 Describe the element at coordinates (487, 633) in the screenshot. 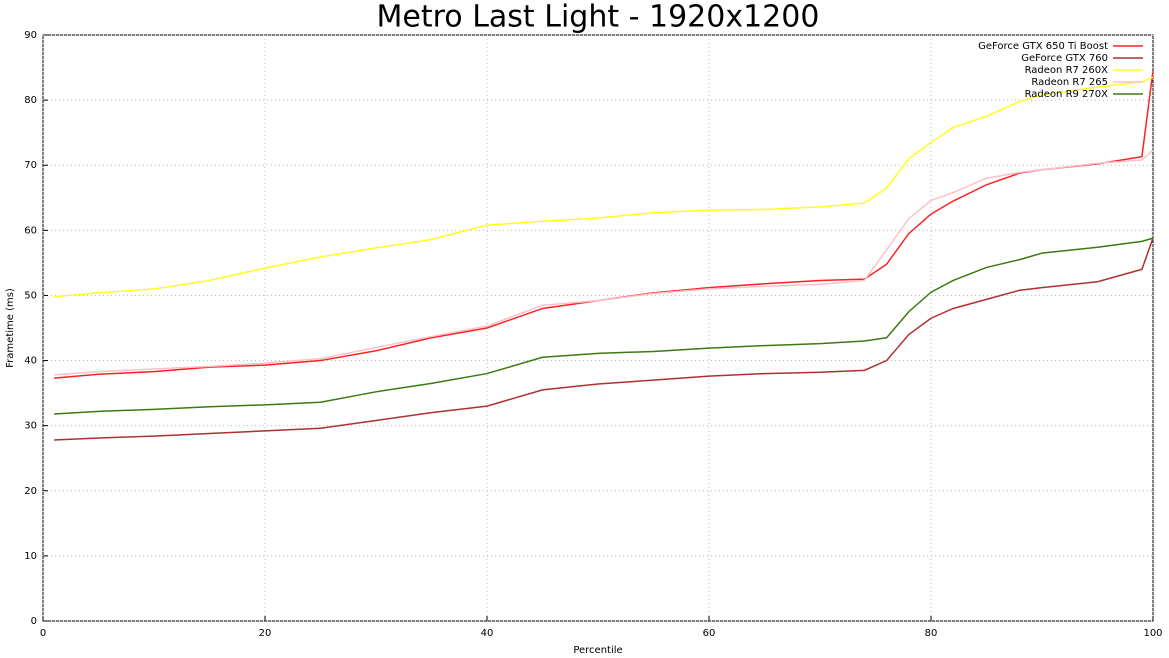

I see `x-tick-label: 40` at that location.